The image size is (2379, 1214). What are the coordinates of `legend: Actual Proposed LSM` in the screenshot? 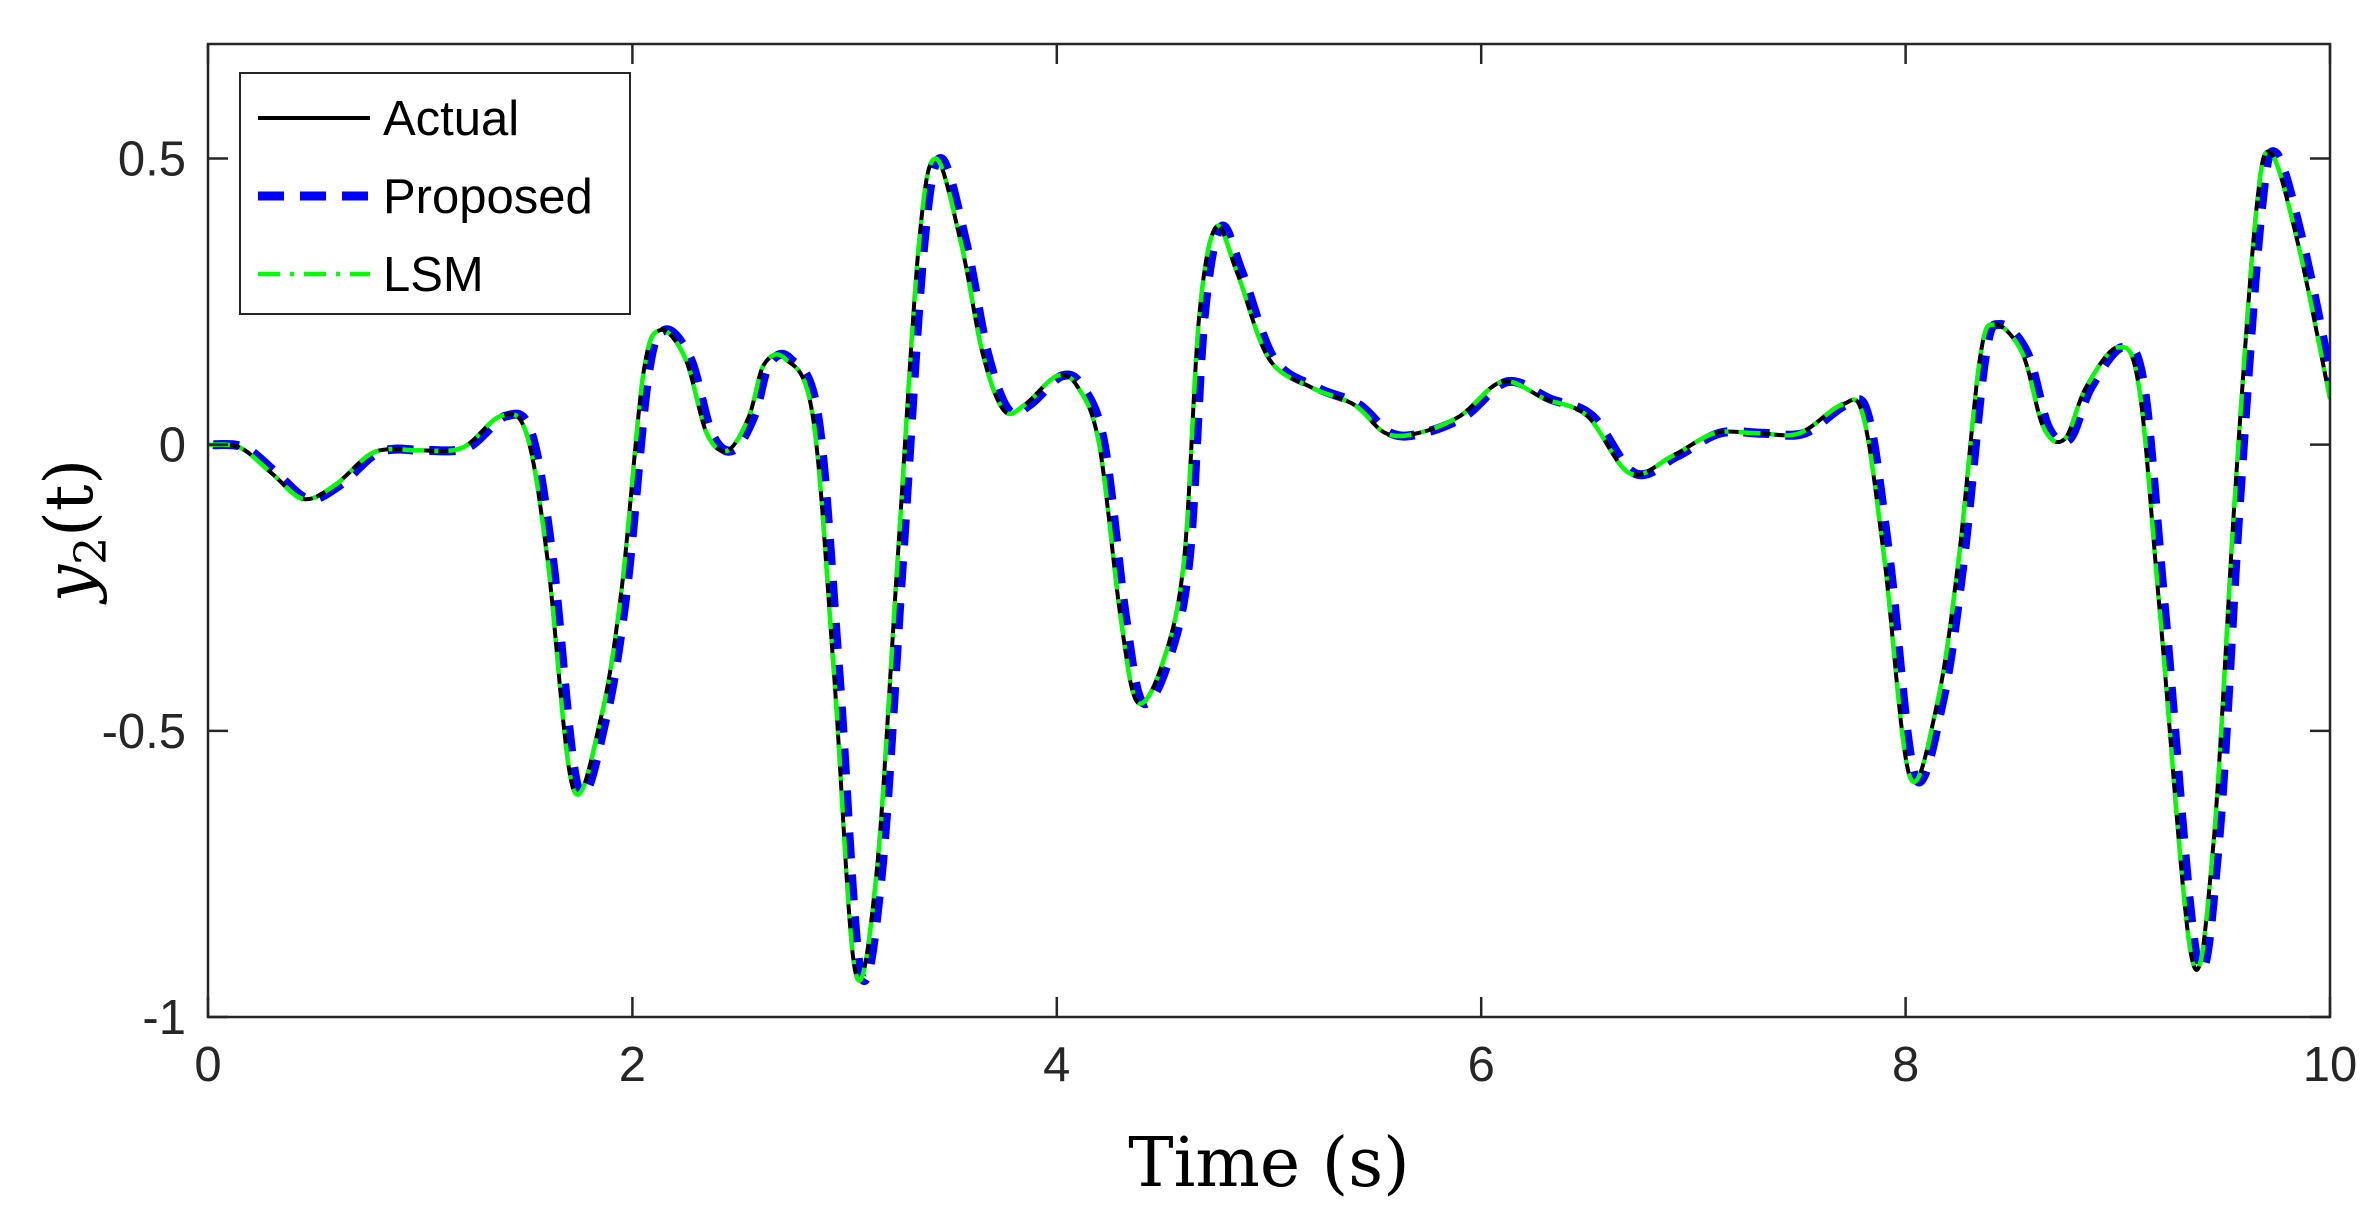 It's located at (435, 193).